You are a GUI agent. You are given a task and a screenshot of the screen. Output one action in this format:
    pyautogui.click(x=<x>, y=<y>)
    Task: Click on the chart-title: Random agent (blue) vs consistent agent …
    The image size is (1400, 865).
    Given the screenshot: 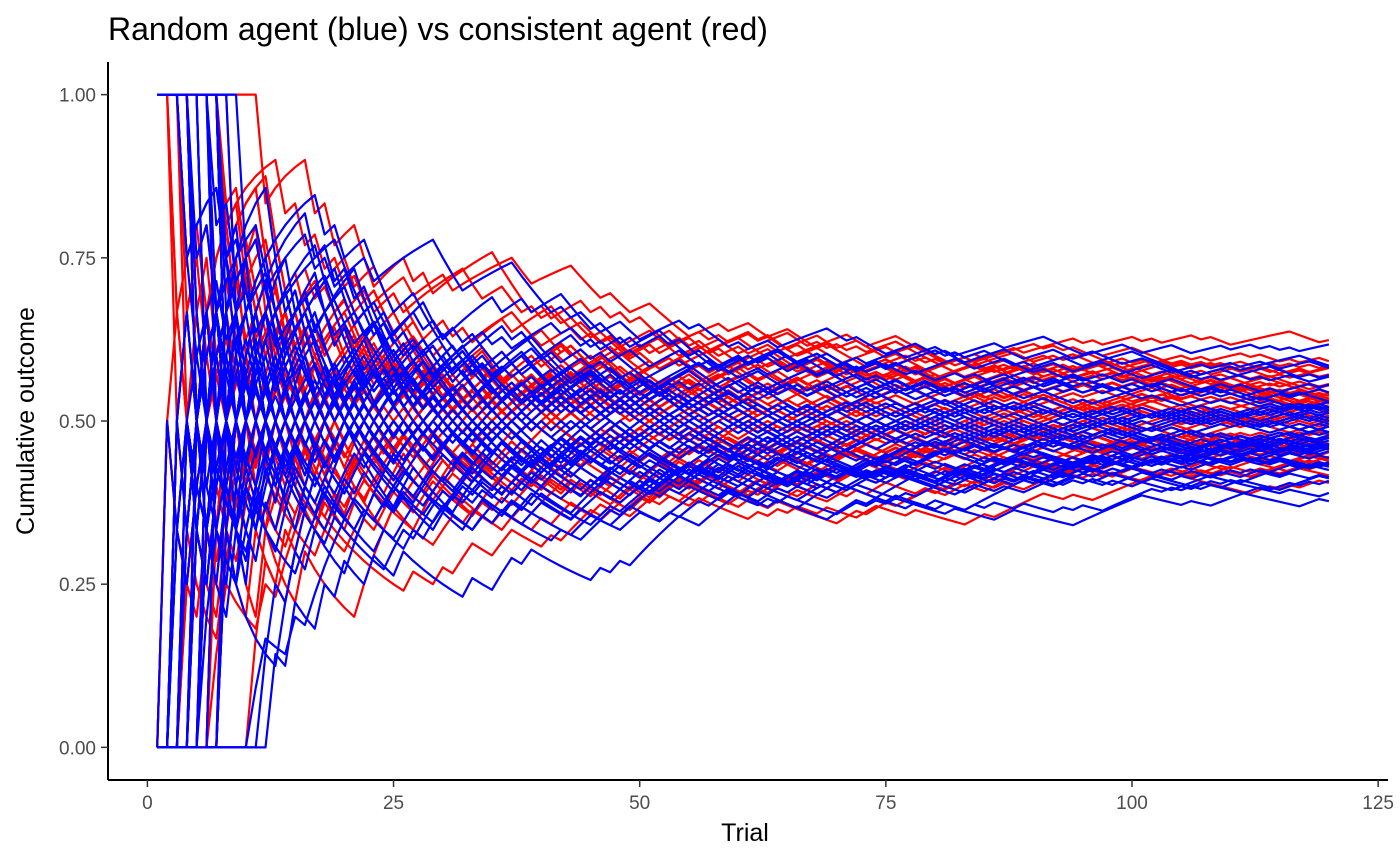 What is the action you would take?
    pyautogui.click(x=438, y=29)
    